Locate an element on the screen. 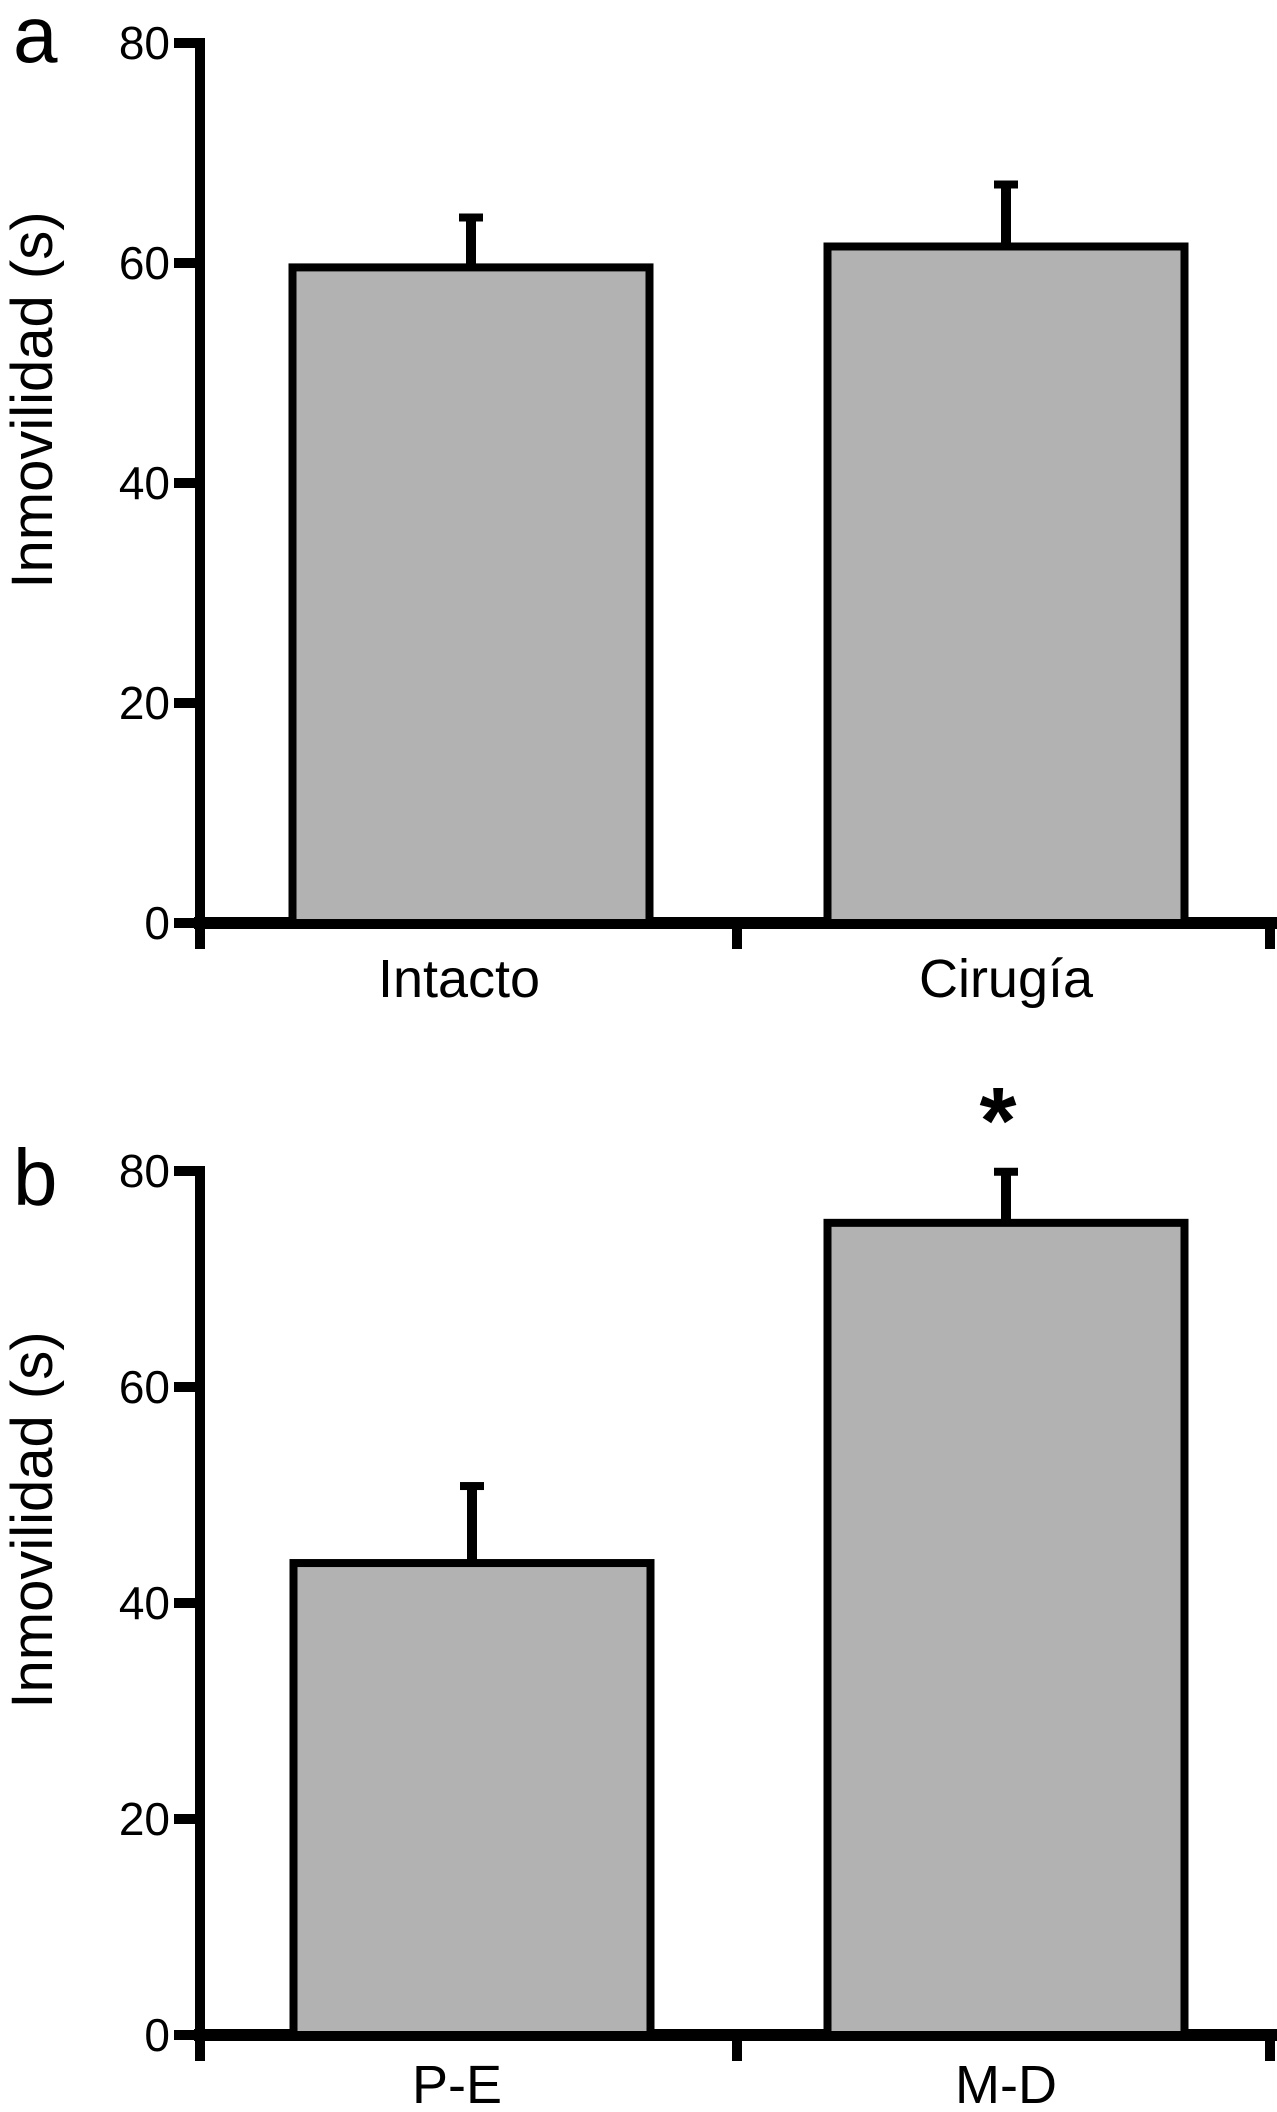 This screenshot has height=2112, width=1277. category-label: M-D is located at coordinates (1006, 2083).